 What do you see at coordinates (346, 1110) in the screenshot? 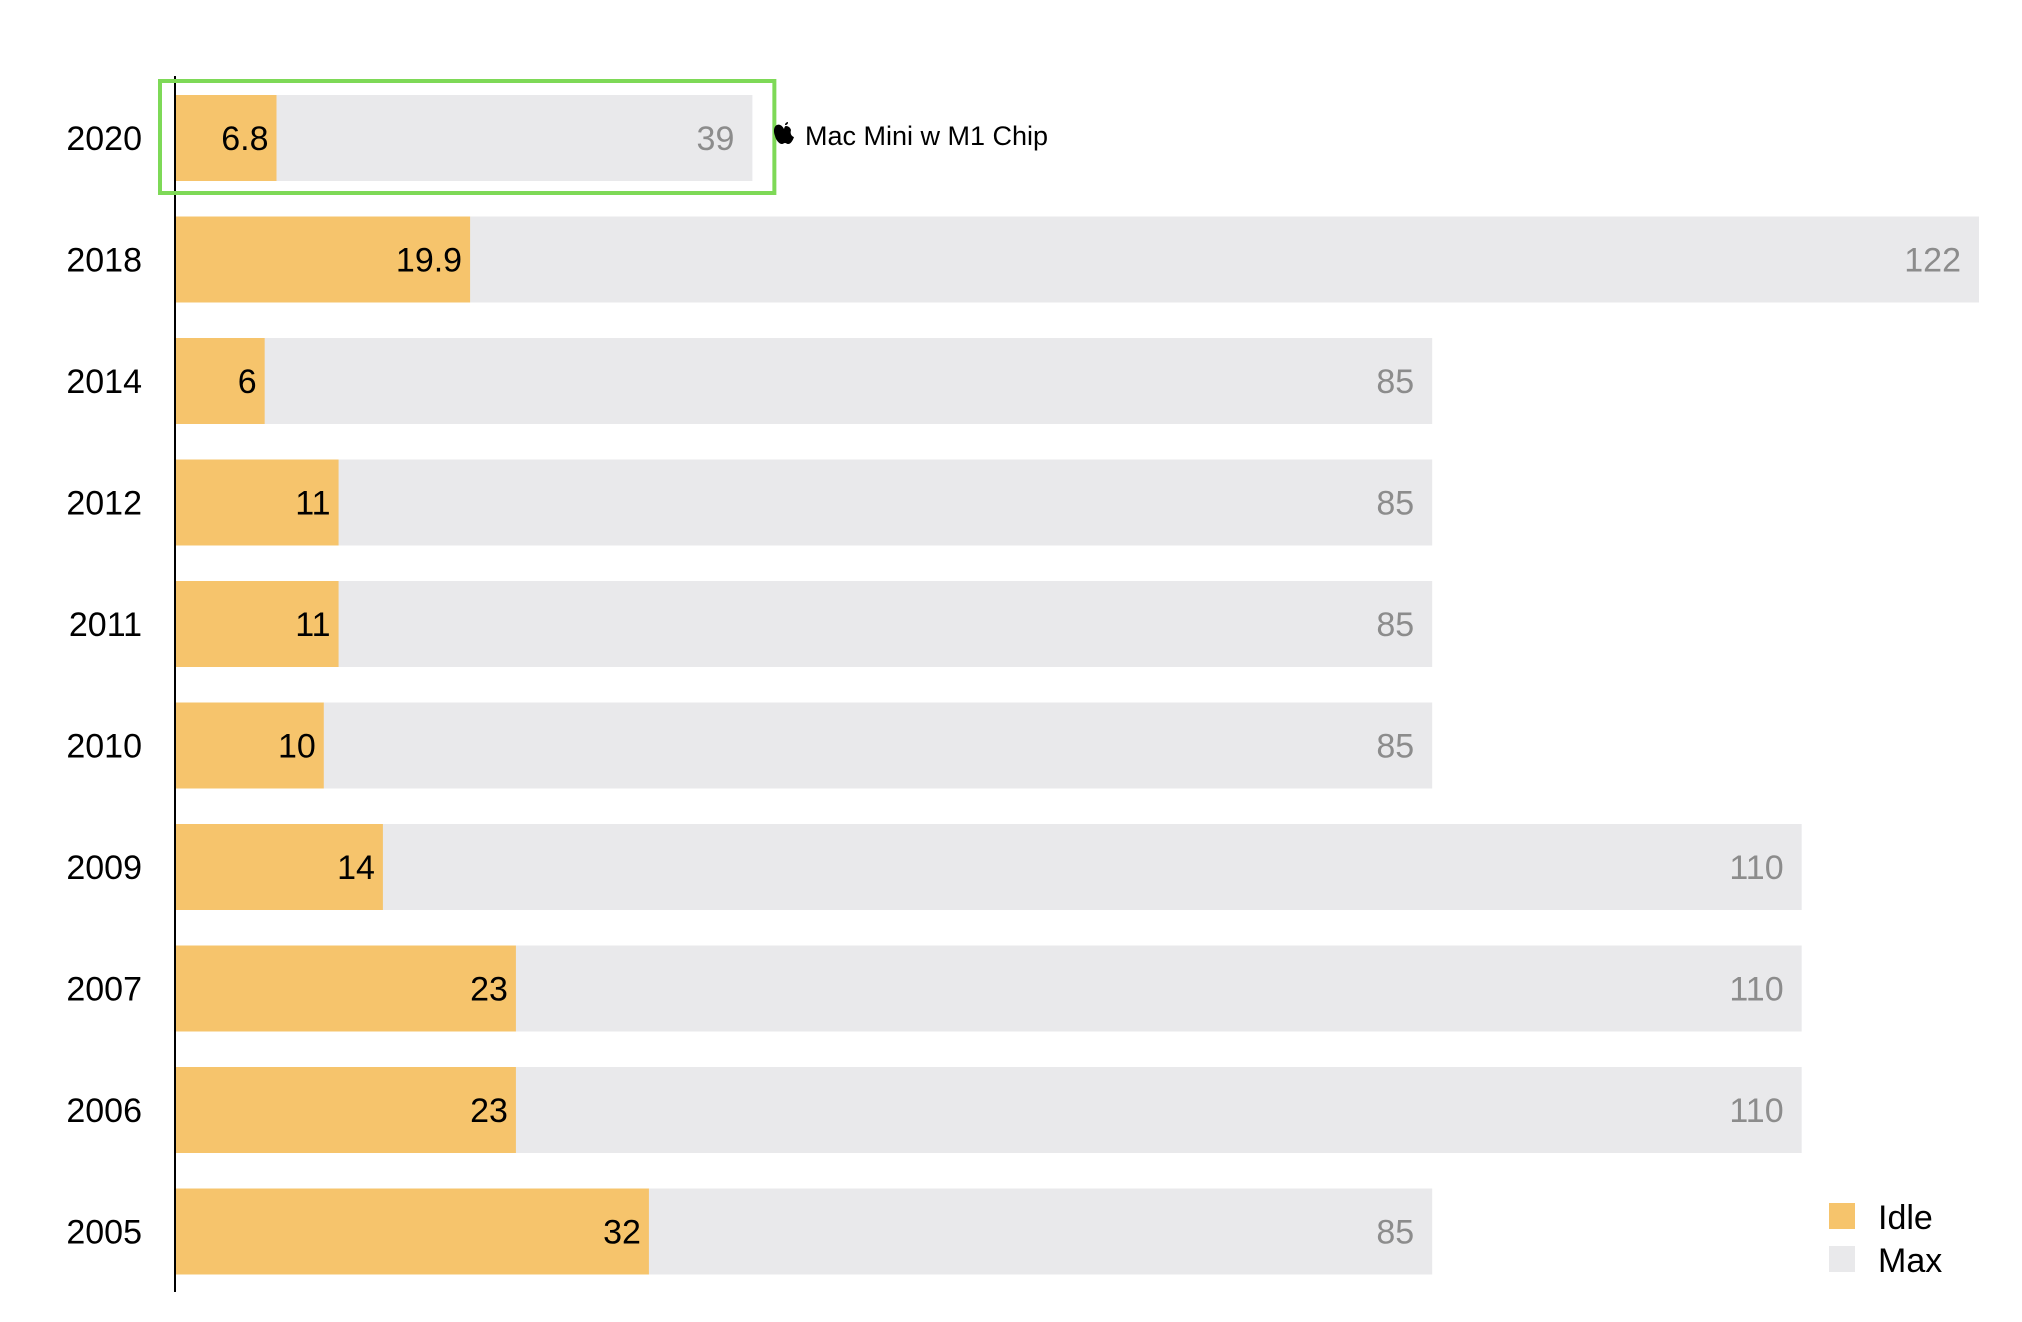
I see `bar-idle-2006` at bounding box center [346, 1110].